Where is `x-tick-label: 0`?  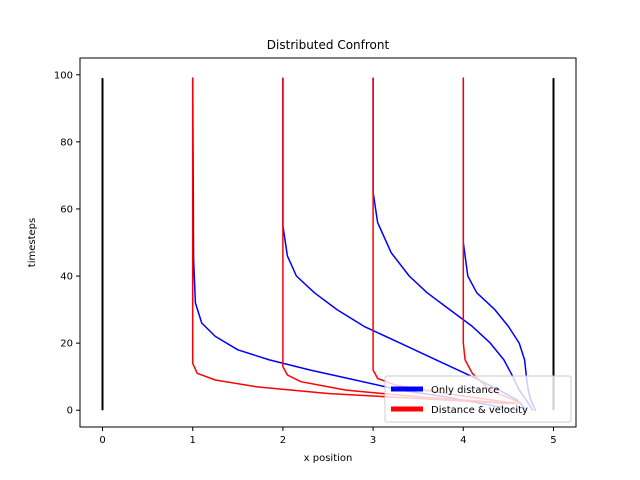 x-tick-label: 0 is located at coordinates (102, 440).